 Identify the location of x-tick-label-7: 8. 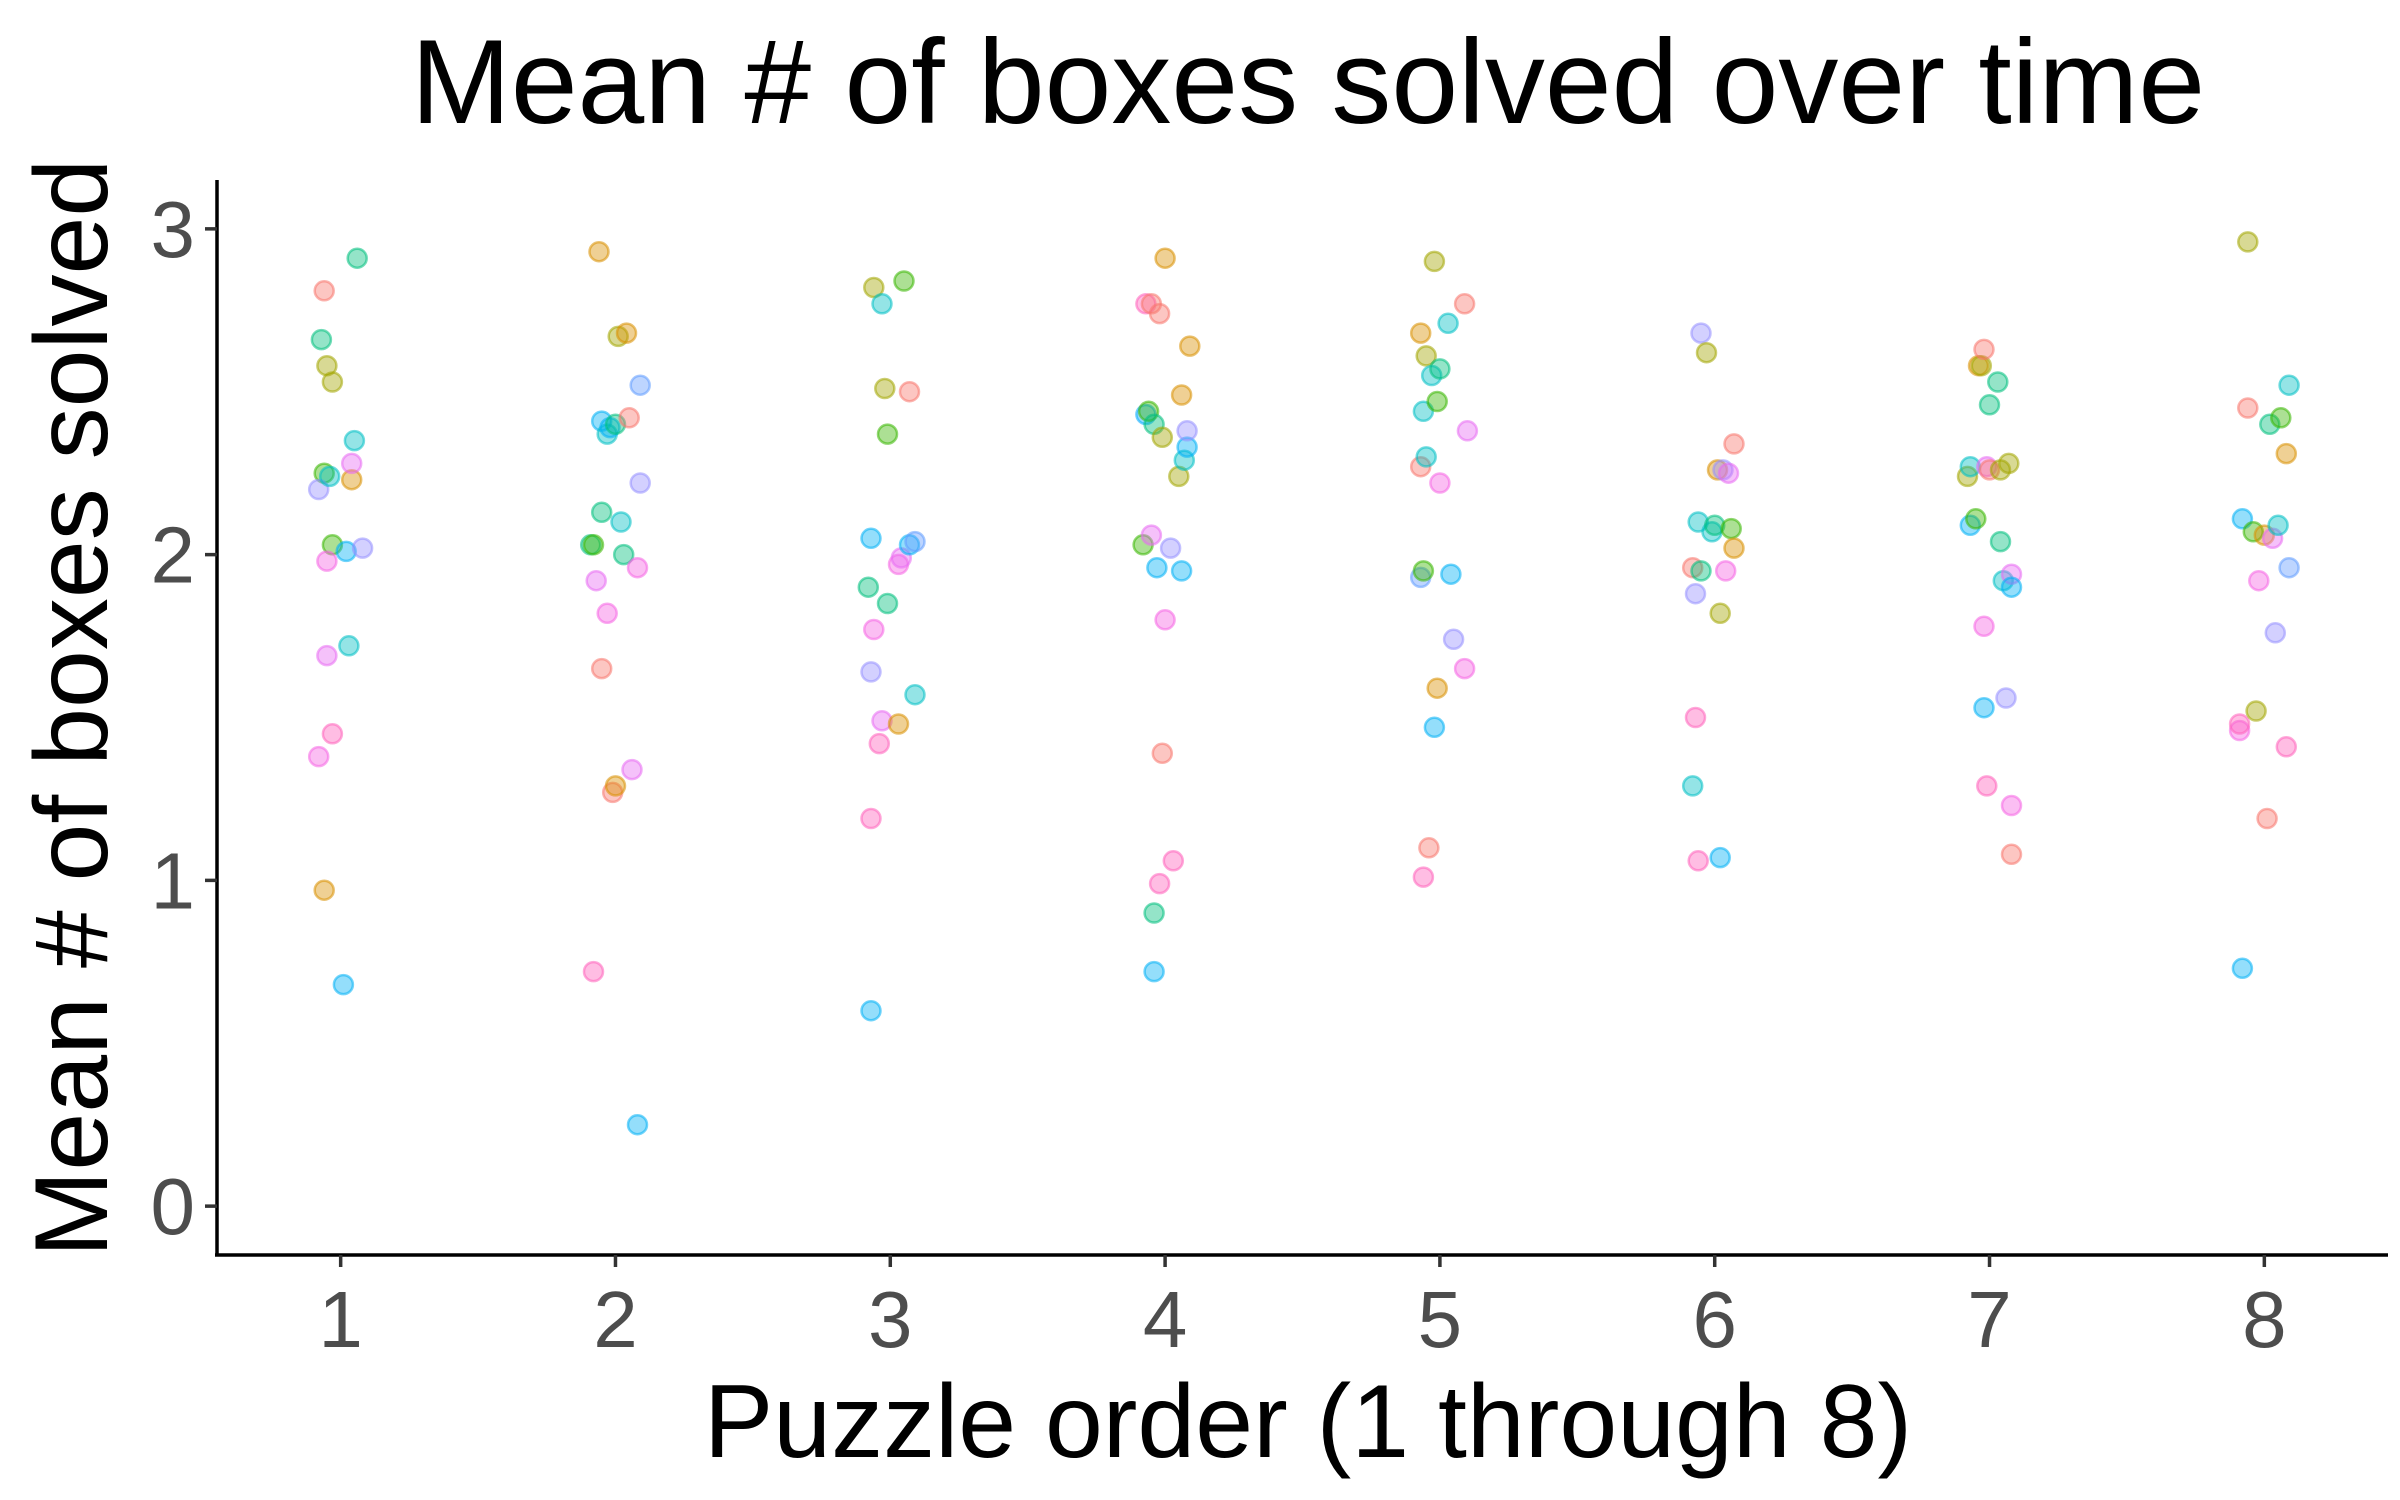
(2264, 1319).